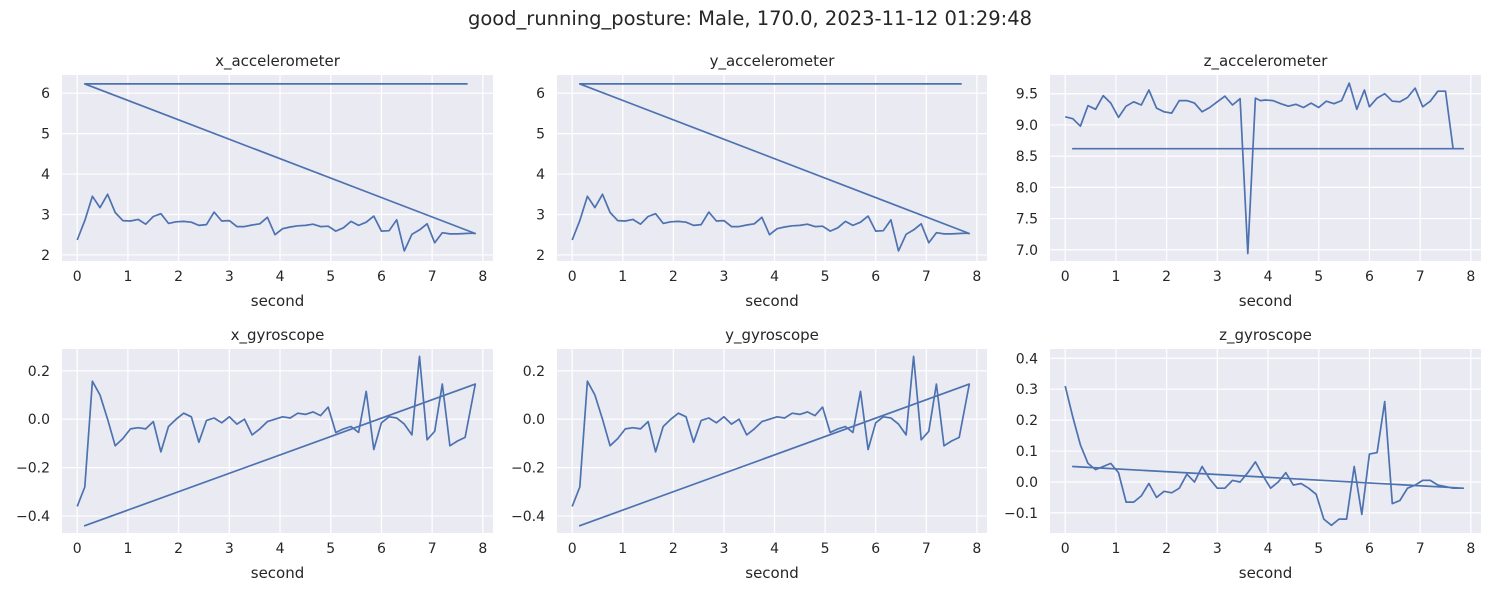 This screenshot has width=1500, height=600. What do you see at coordinates (528, 469) in the screenshot?
I see `y-tick-label: −0.2` at bounding box center [528, 469].